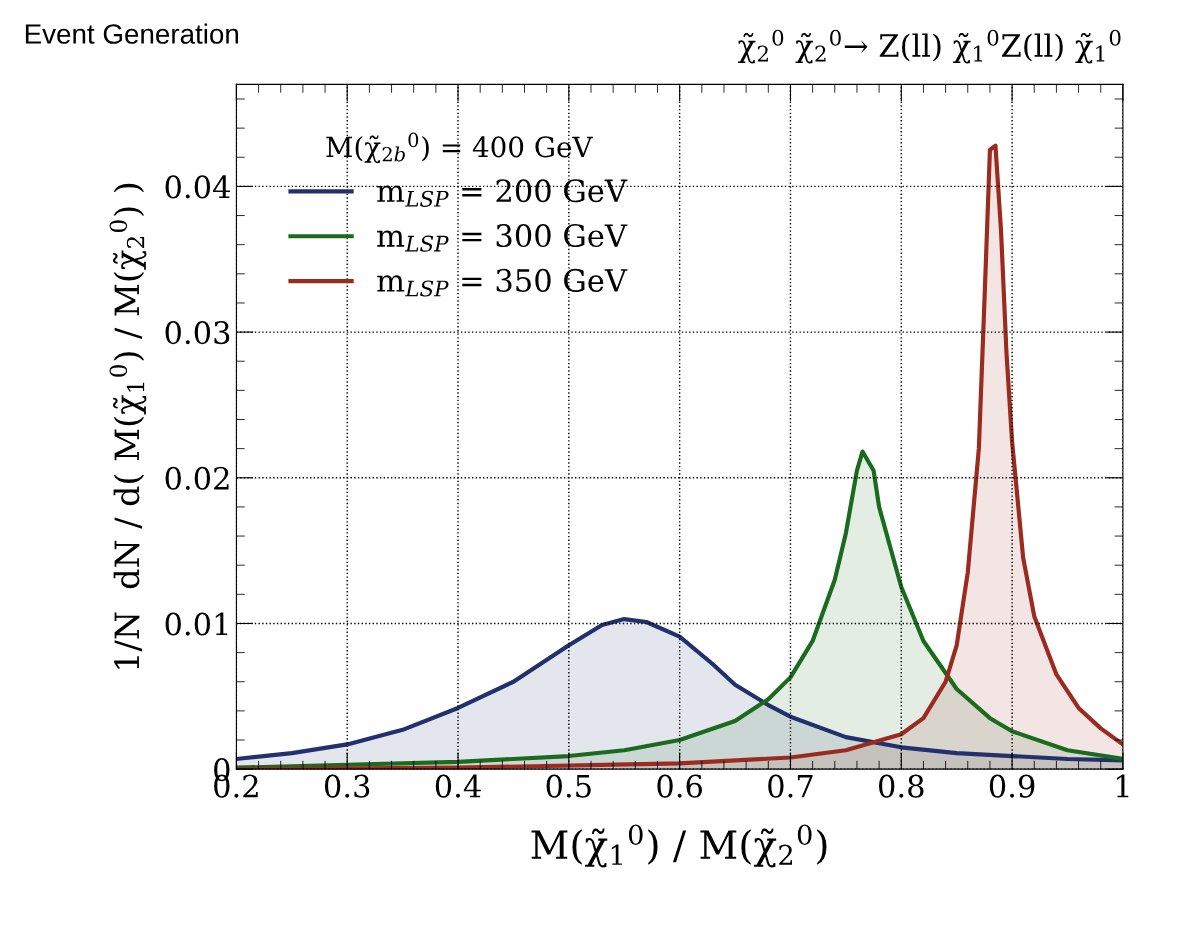 This screenshot has width=1182, height=938. Describe the element at coordinates (502, 282) in the screenshot. I see `legend-label: m$_{LSP}$ = 350 GeV` at that location.